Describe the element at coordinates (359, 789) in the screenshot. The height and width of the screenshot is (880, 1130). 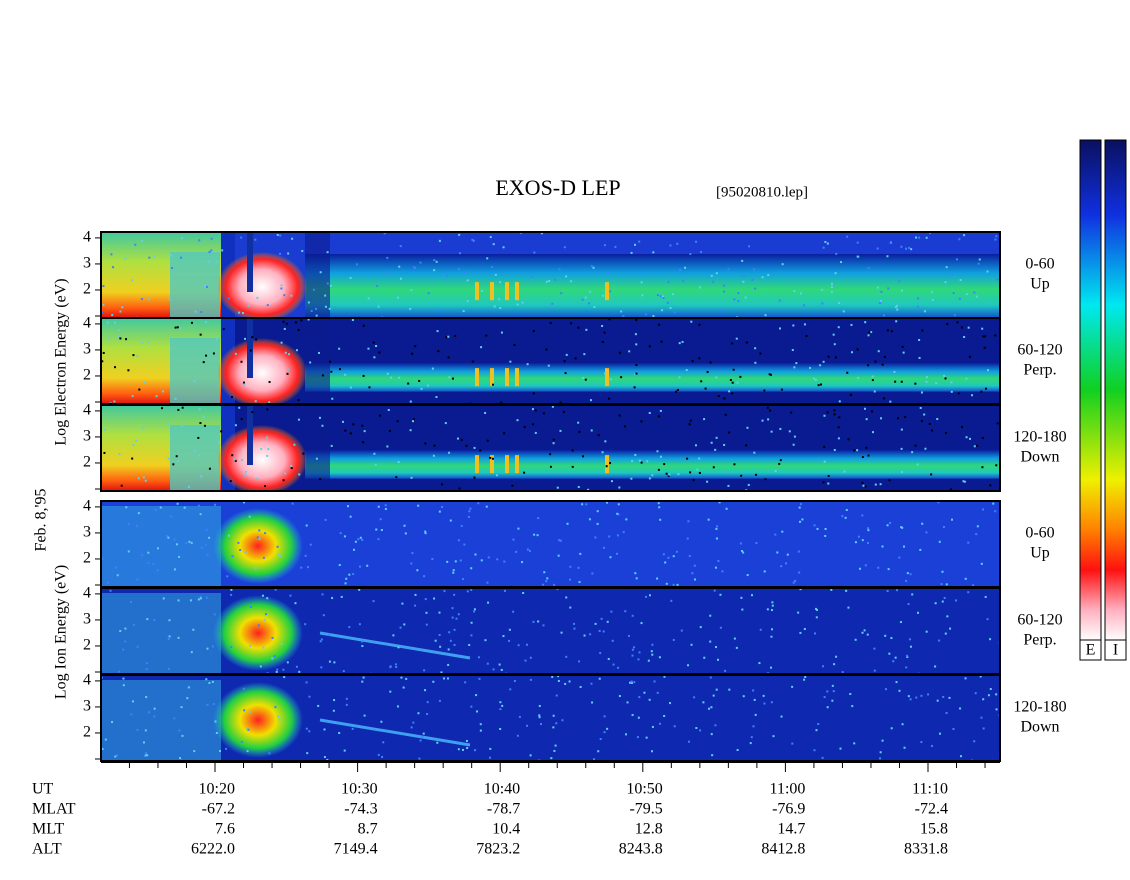
I see `axis-value: 10:30` at that location.